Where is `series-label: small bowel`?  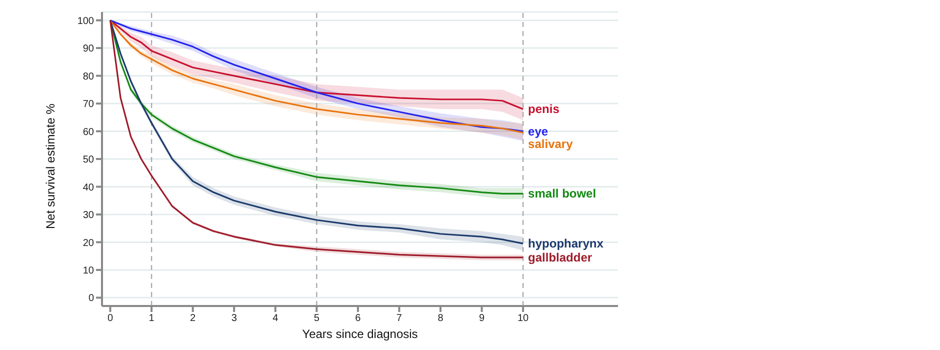 series-label: small bowel is located at coordinates (562, 193).